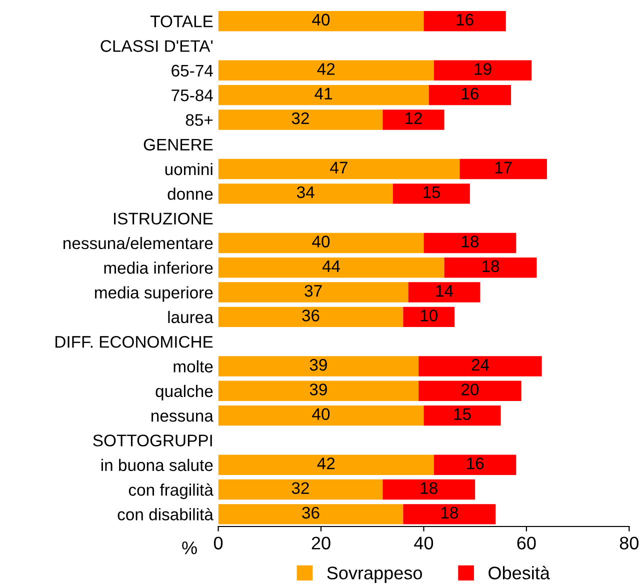 This screenshot has width=642, height=585. What do you see at coordinates (184, 392) in the screenshot?
I see `y-tick-label: qualche` at bounding box center [184, 392].